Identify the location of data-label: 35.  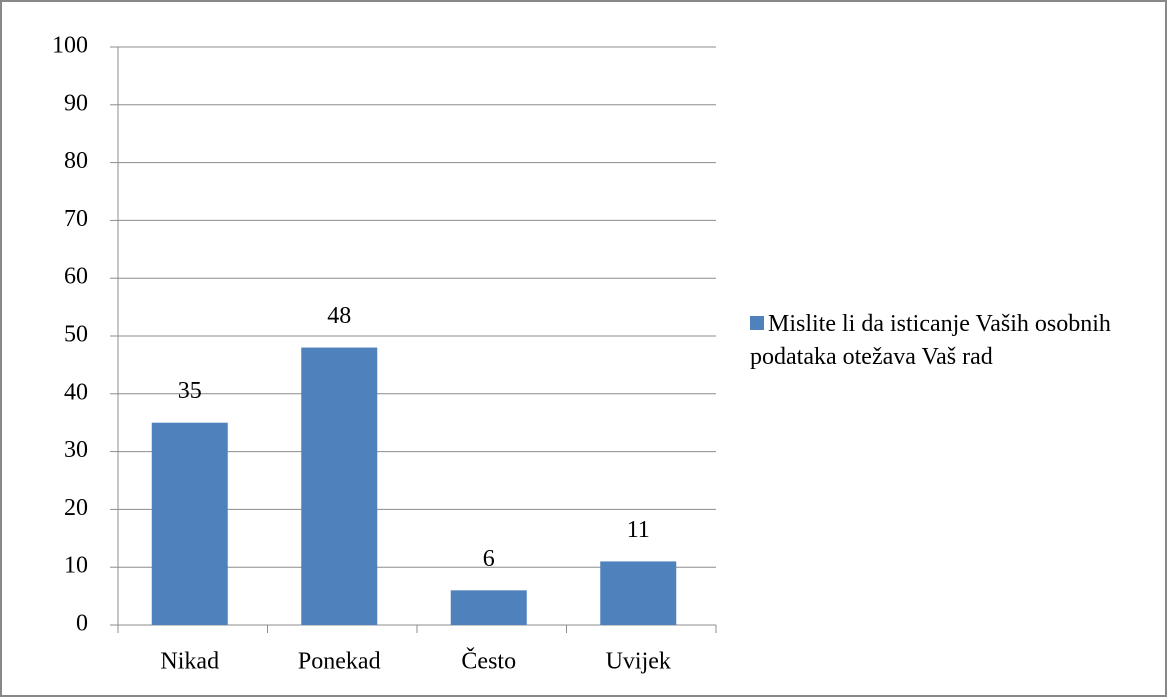
(190, 391).